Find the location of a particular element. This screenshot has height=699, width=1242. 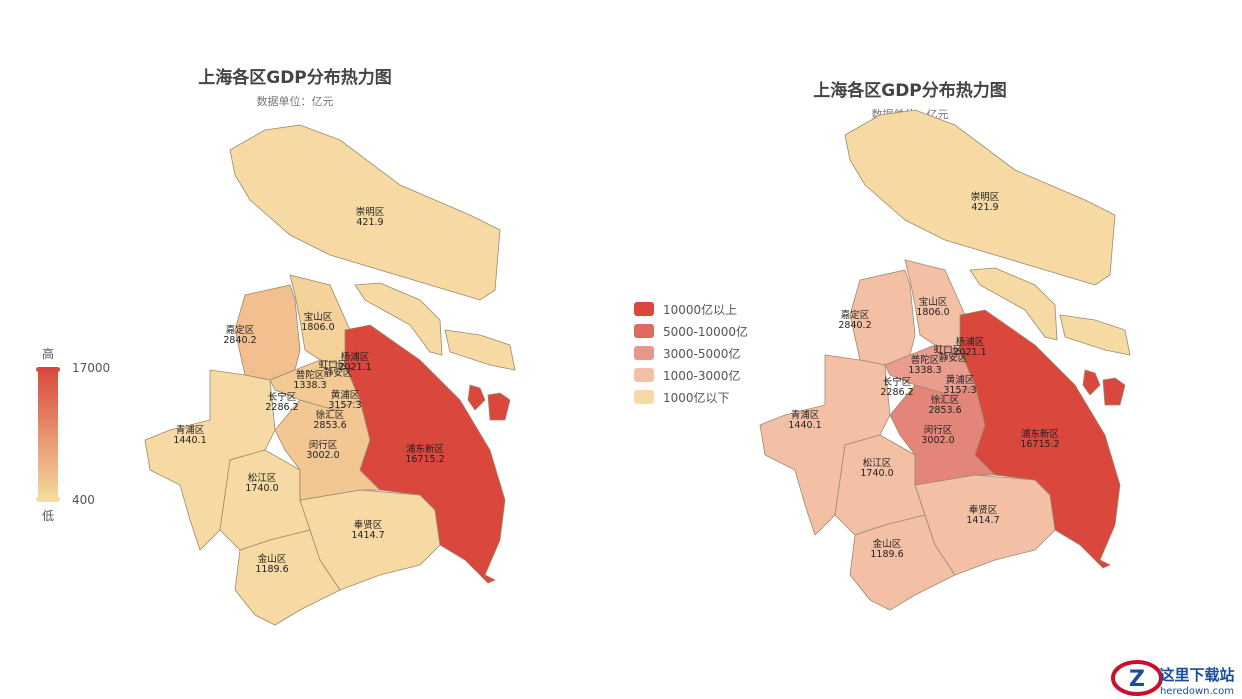

legend-piece-label: 5000-10000亿 is located at coordinates (705, 331).